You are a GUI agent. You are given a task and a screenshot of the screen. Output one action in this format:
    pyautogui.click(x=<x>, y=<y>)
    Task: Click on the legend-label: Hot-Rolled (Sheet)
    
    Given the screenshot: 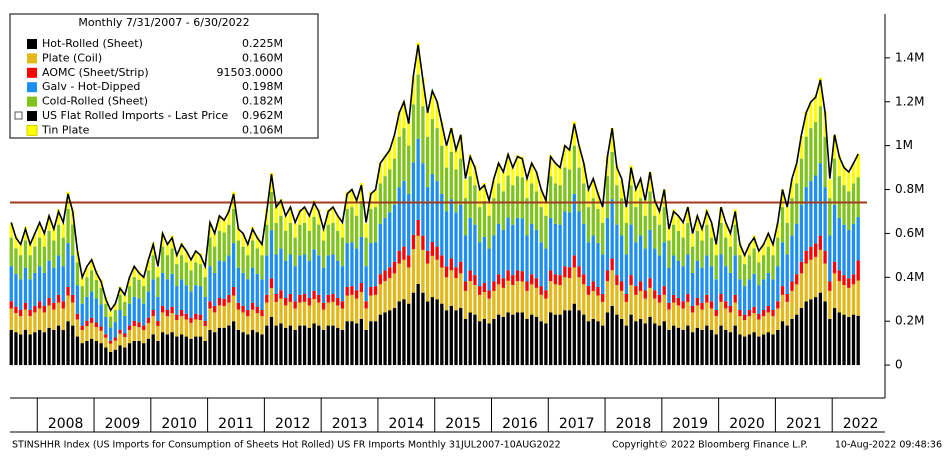 What is the action you would take?
    pyautogui.click(x=92, y=43)
    